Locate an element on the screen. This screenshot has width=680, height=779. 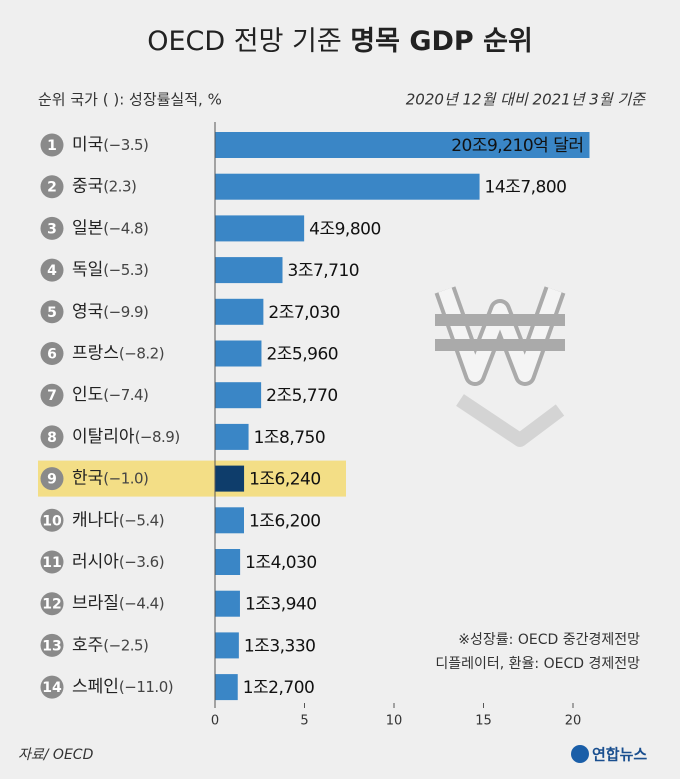
growth: (−5.3) is located at coordinates (125, 270).